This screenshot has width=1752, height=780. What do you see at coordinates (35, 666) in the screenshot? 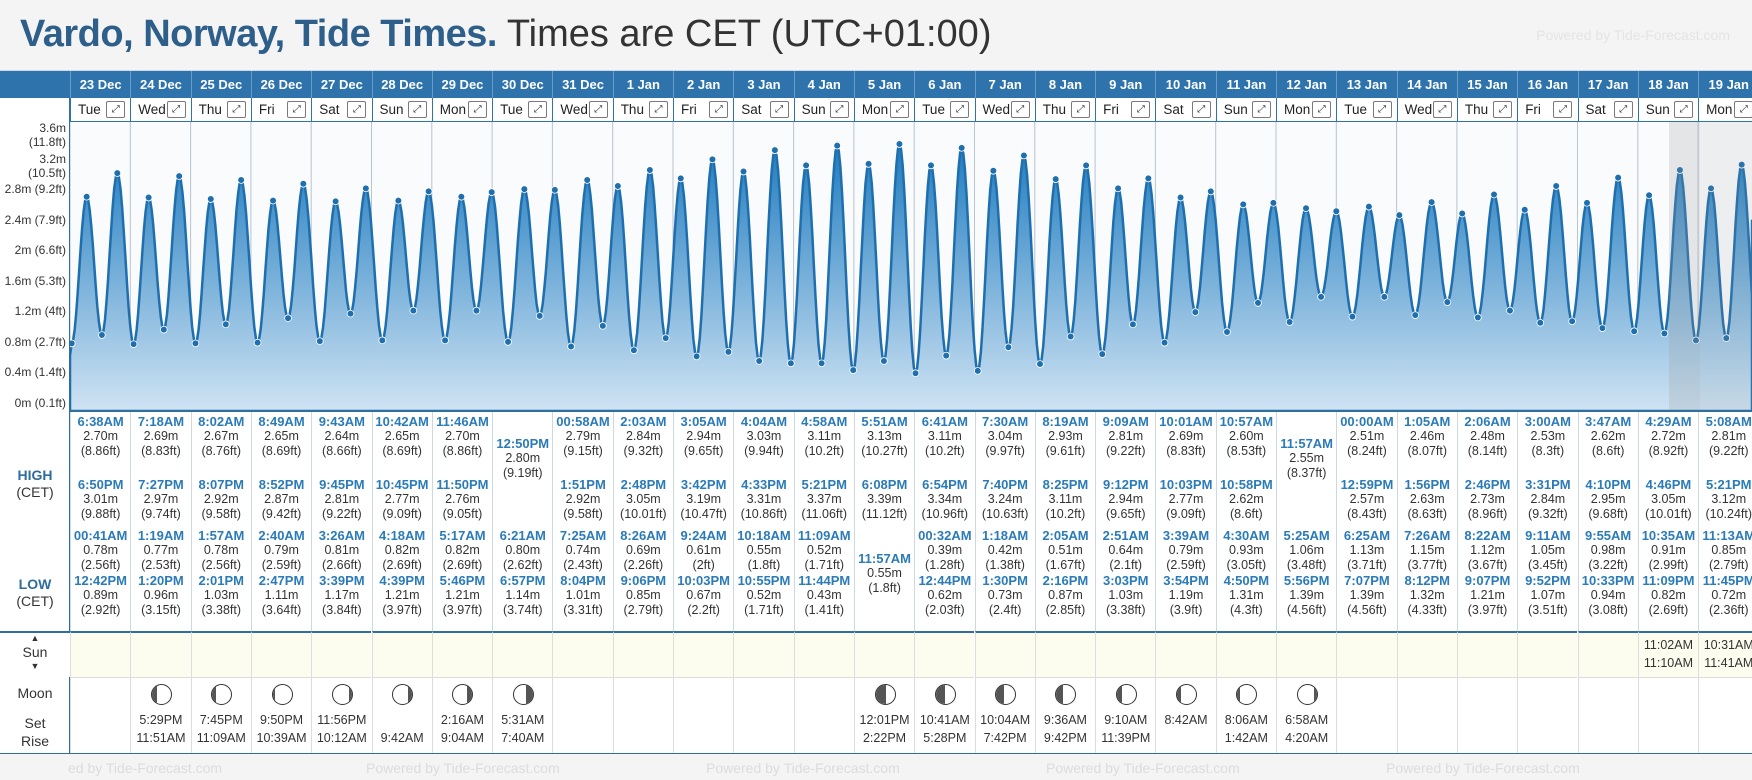
I see `sun-down-arrow: ▼` at bounding box center [35, 666].